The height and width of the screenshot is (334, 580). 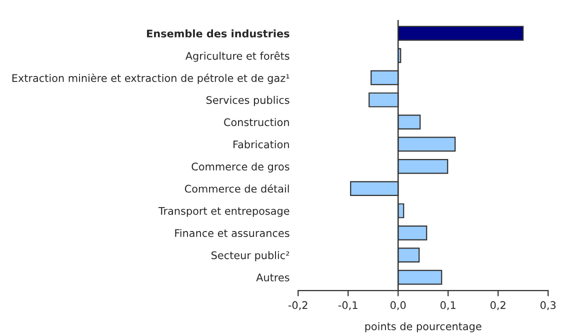 I want to click on y-tick-label: Finance et assurances, so click(x=232, y=233).